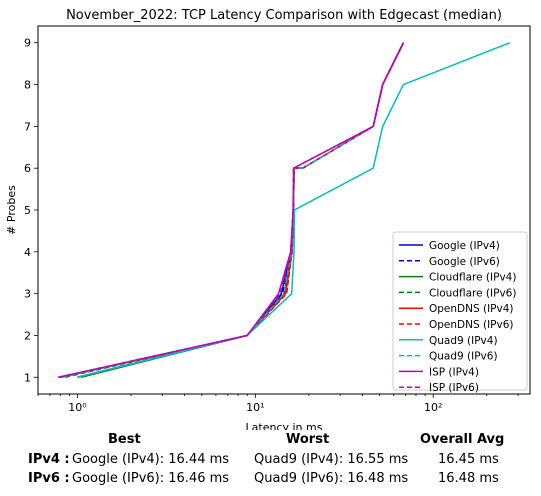 Image resolution: width=541 pixels, height=496 pixels. What do you see at coordinates (124, 439) in the screenshot?
I see `header-best: Best` at bounding box center [124, 439].